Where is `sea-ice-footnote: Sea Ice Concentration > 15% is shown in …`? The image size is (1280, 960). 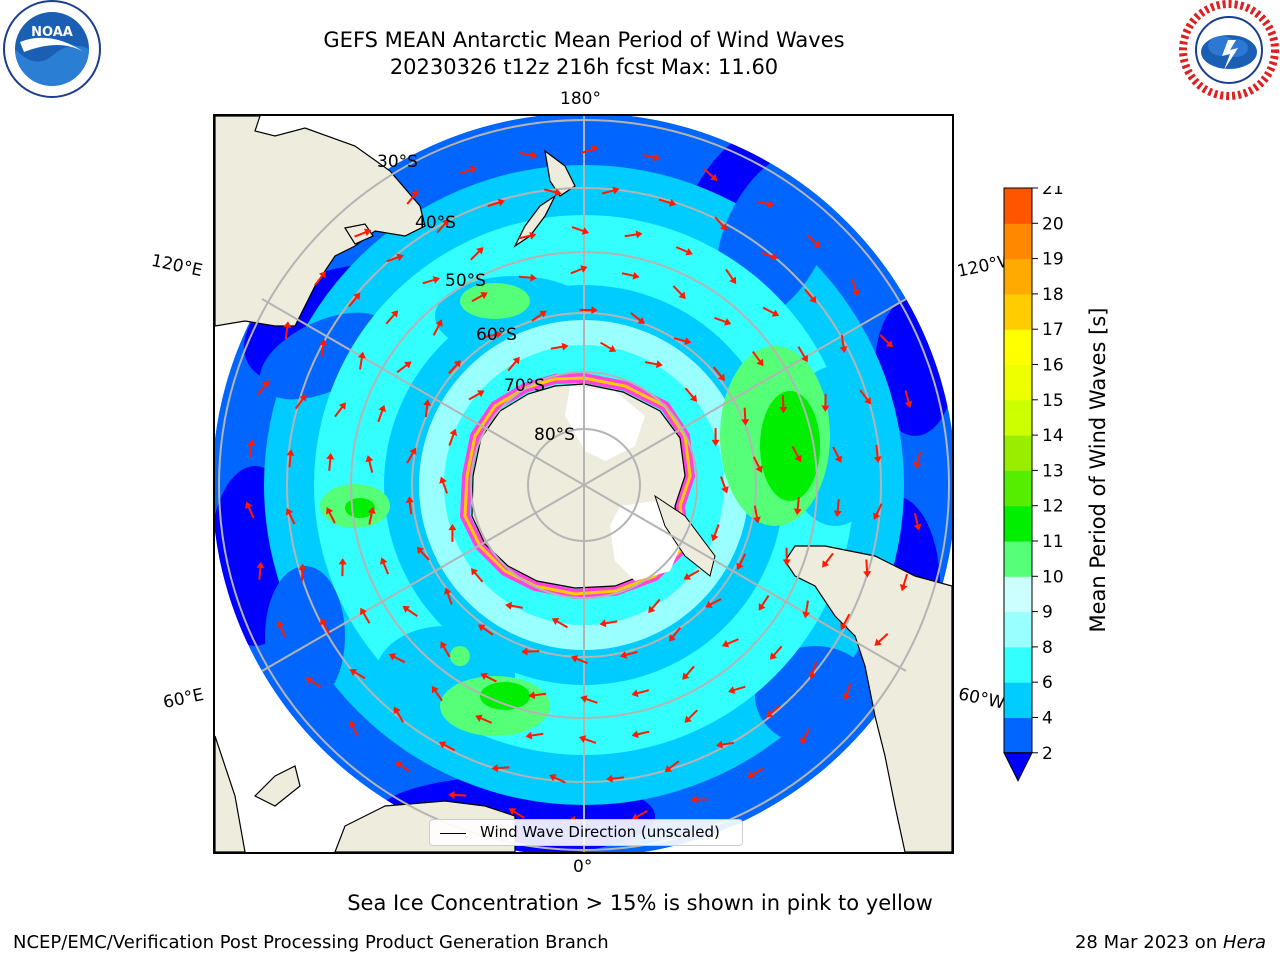 sea-ice-footnote: Sea Ice Concentration > 15% is shown in … is located at coordinates (640, 903).